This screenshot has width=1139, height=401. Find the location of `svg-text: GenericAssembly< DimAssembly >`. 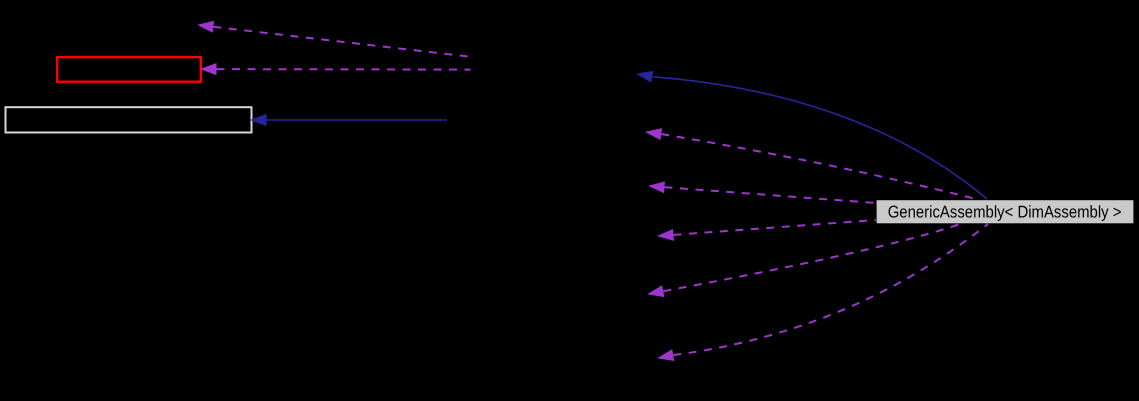

svg-text: GenericAssembly< DimAssembly > is located at coordinates (1005, 211).